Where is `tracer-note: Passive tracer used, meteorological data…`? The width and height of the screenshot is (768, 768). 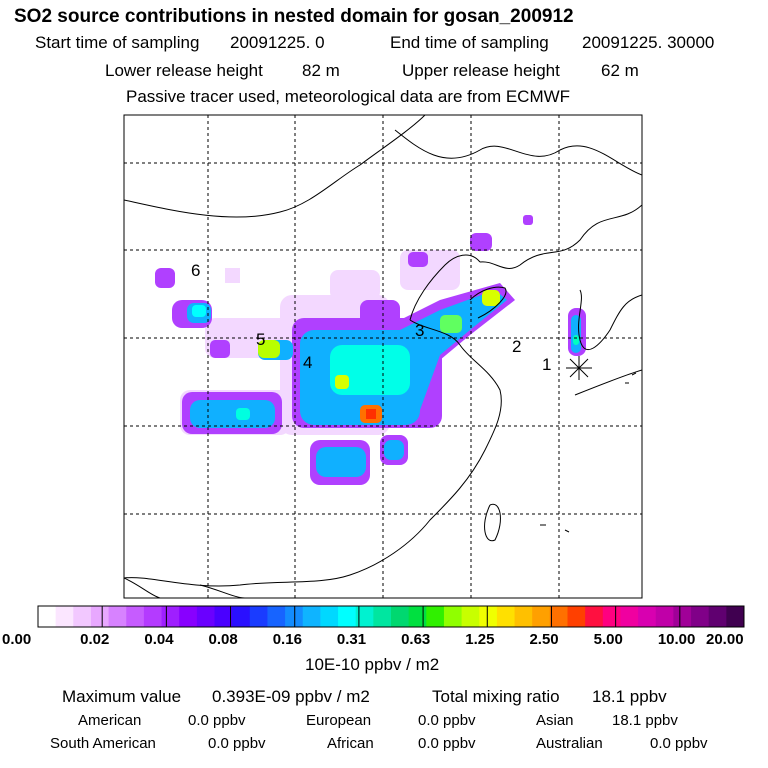 tracer-note: Passive tracer used, meteorological data… is located at coordinates (348, 96).